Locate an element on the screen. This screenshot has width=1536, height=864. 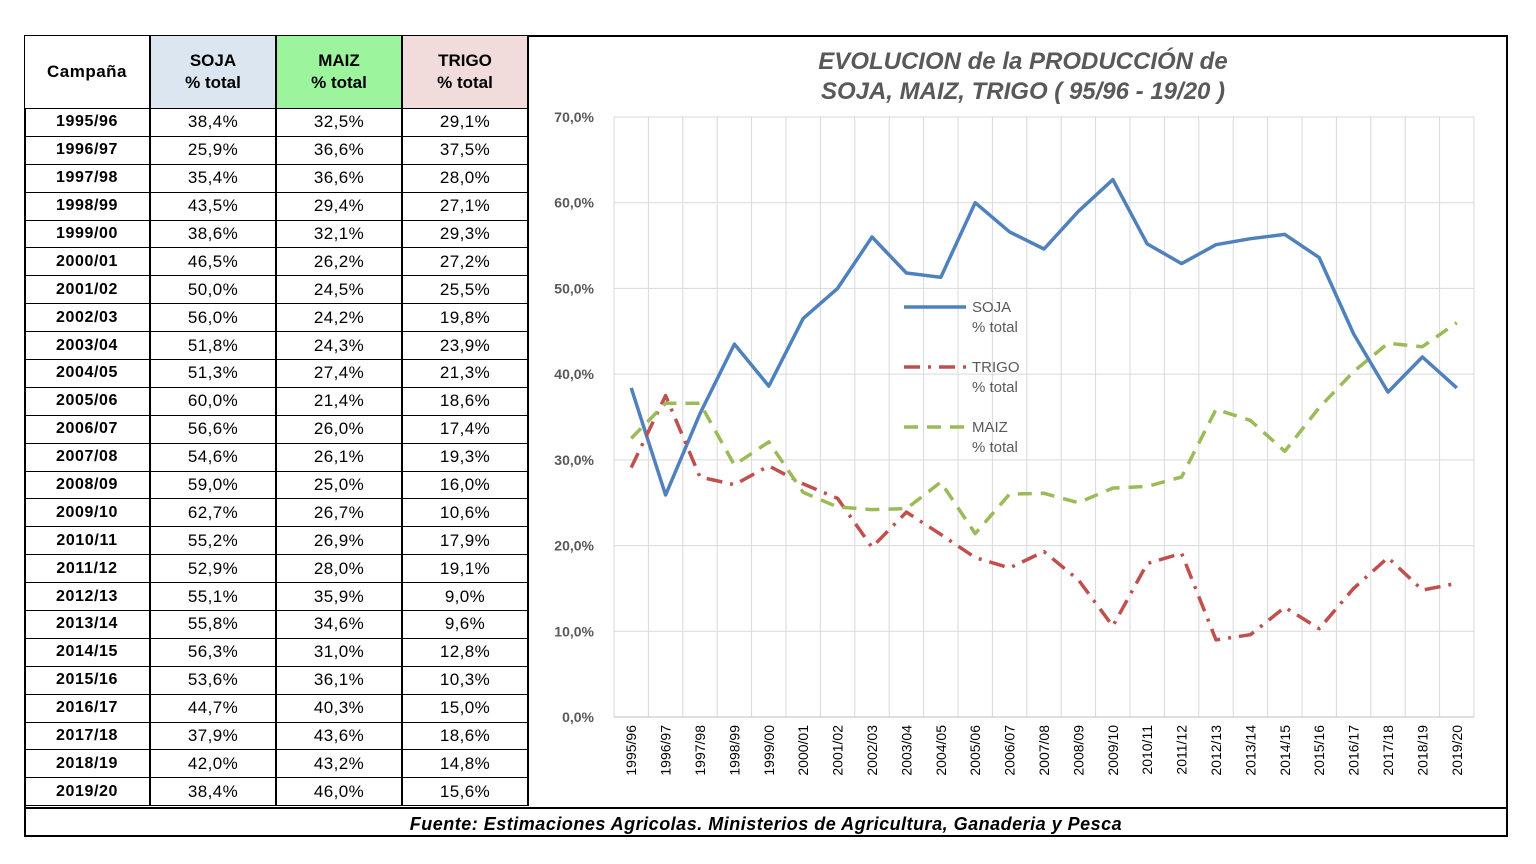
table-row: 1999/00 38,6% 32,1% 29,3% is located at coordinates (276, 234).